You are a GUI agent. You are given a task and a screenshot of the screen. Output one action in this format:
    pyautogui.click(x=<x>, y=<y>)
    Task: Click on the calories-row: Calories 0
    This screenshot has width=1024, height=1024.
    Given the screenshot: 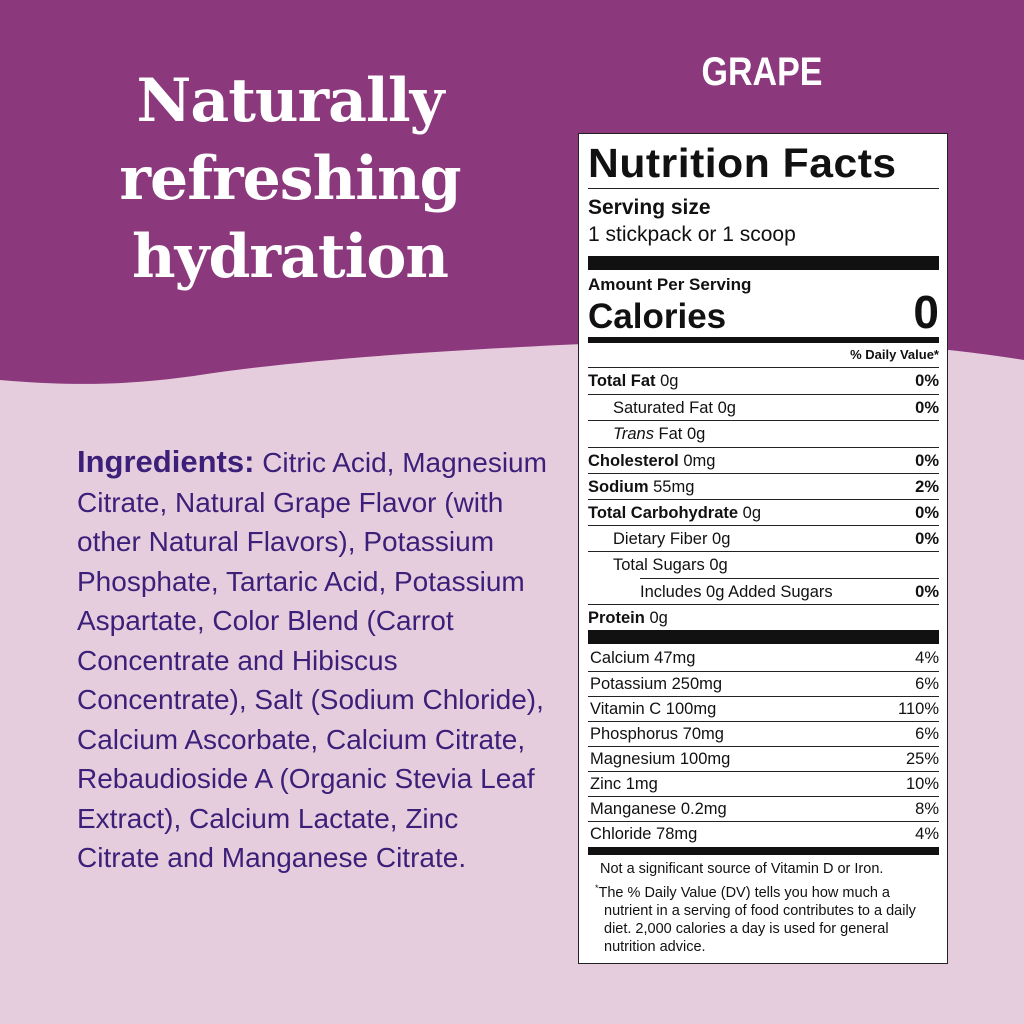 What is the action you would take?
    pyautogui.click(x=763, y=312)
    